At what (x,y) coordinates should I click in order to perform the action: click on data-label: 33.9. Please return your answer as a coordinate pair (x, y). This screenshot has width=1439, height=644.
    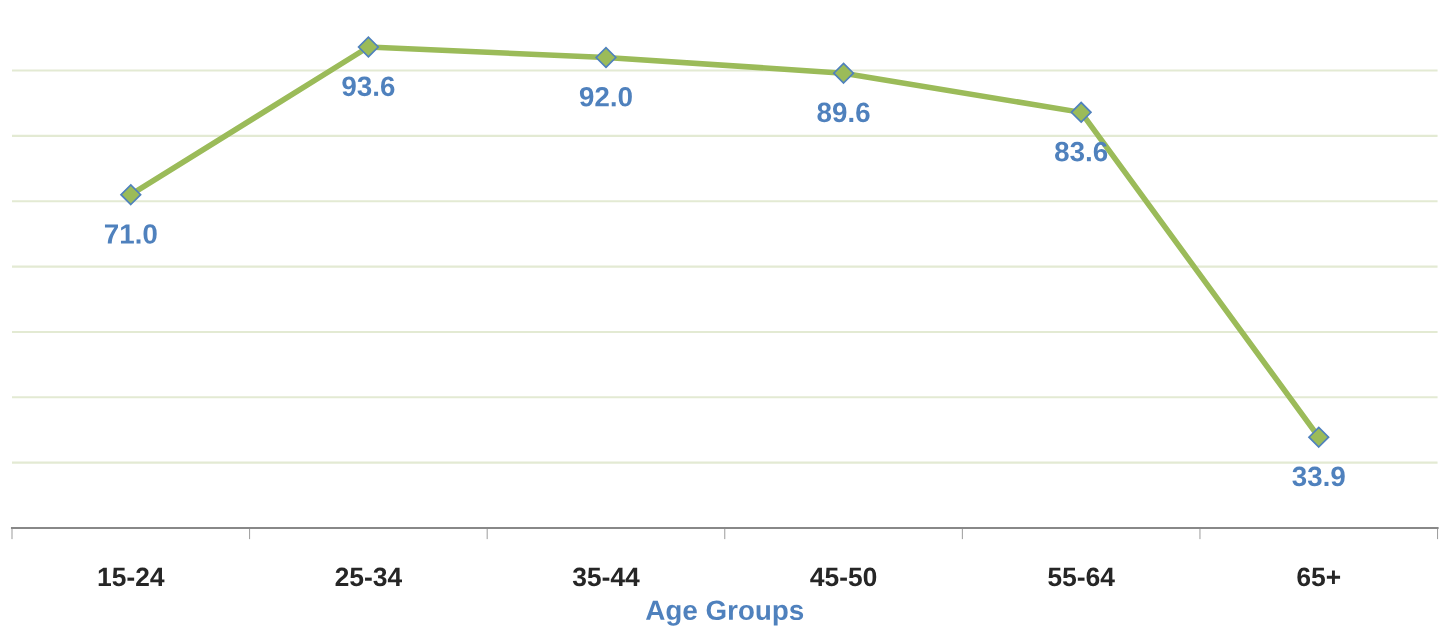
    Looking at the image, I should click on (1318, 476).